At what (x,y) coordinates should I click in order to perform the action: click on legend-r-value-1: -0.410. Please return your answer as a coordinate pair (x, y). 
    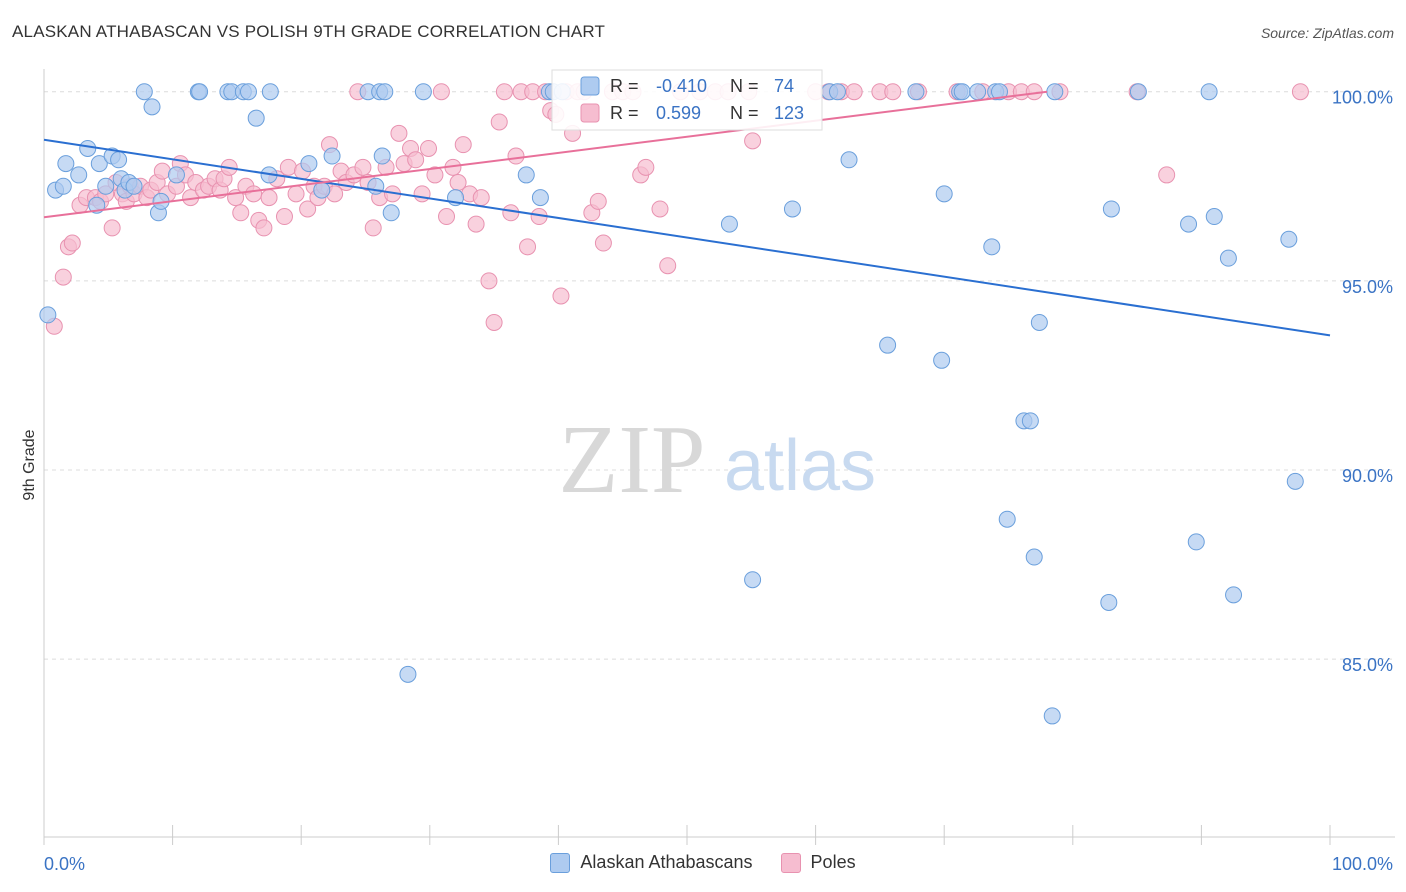
    Looking at the image, I should click on (681, 86).